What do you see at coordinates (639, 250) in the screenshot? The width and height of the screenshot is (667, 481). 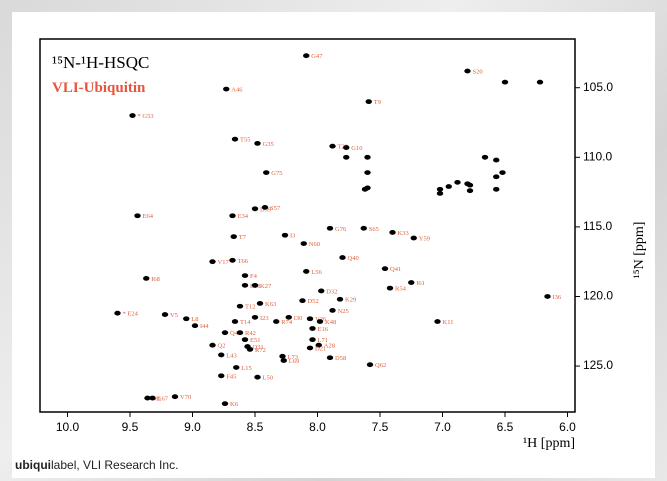 I see `y-axis-label: ¹⁵N [ppm]` at bounding box center [639, 250].